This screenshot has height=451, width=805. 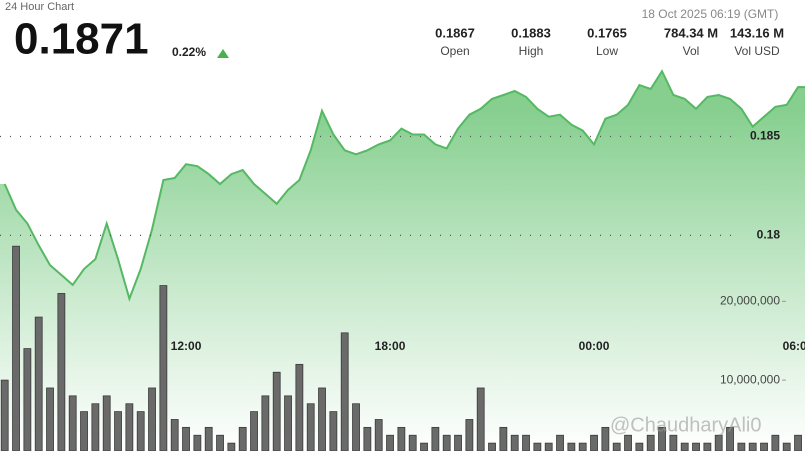 I want to click on up-arrow, so click(x=223, y=53).